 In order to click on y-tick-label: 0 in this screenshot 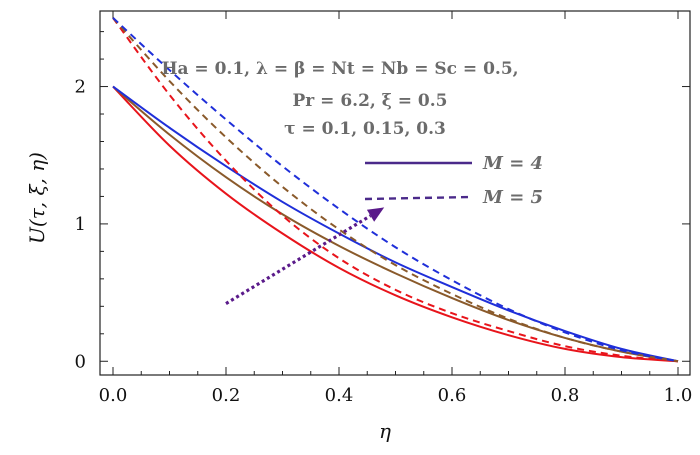, I will do `click(80, 361)`.